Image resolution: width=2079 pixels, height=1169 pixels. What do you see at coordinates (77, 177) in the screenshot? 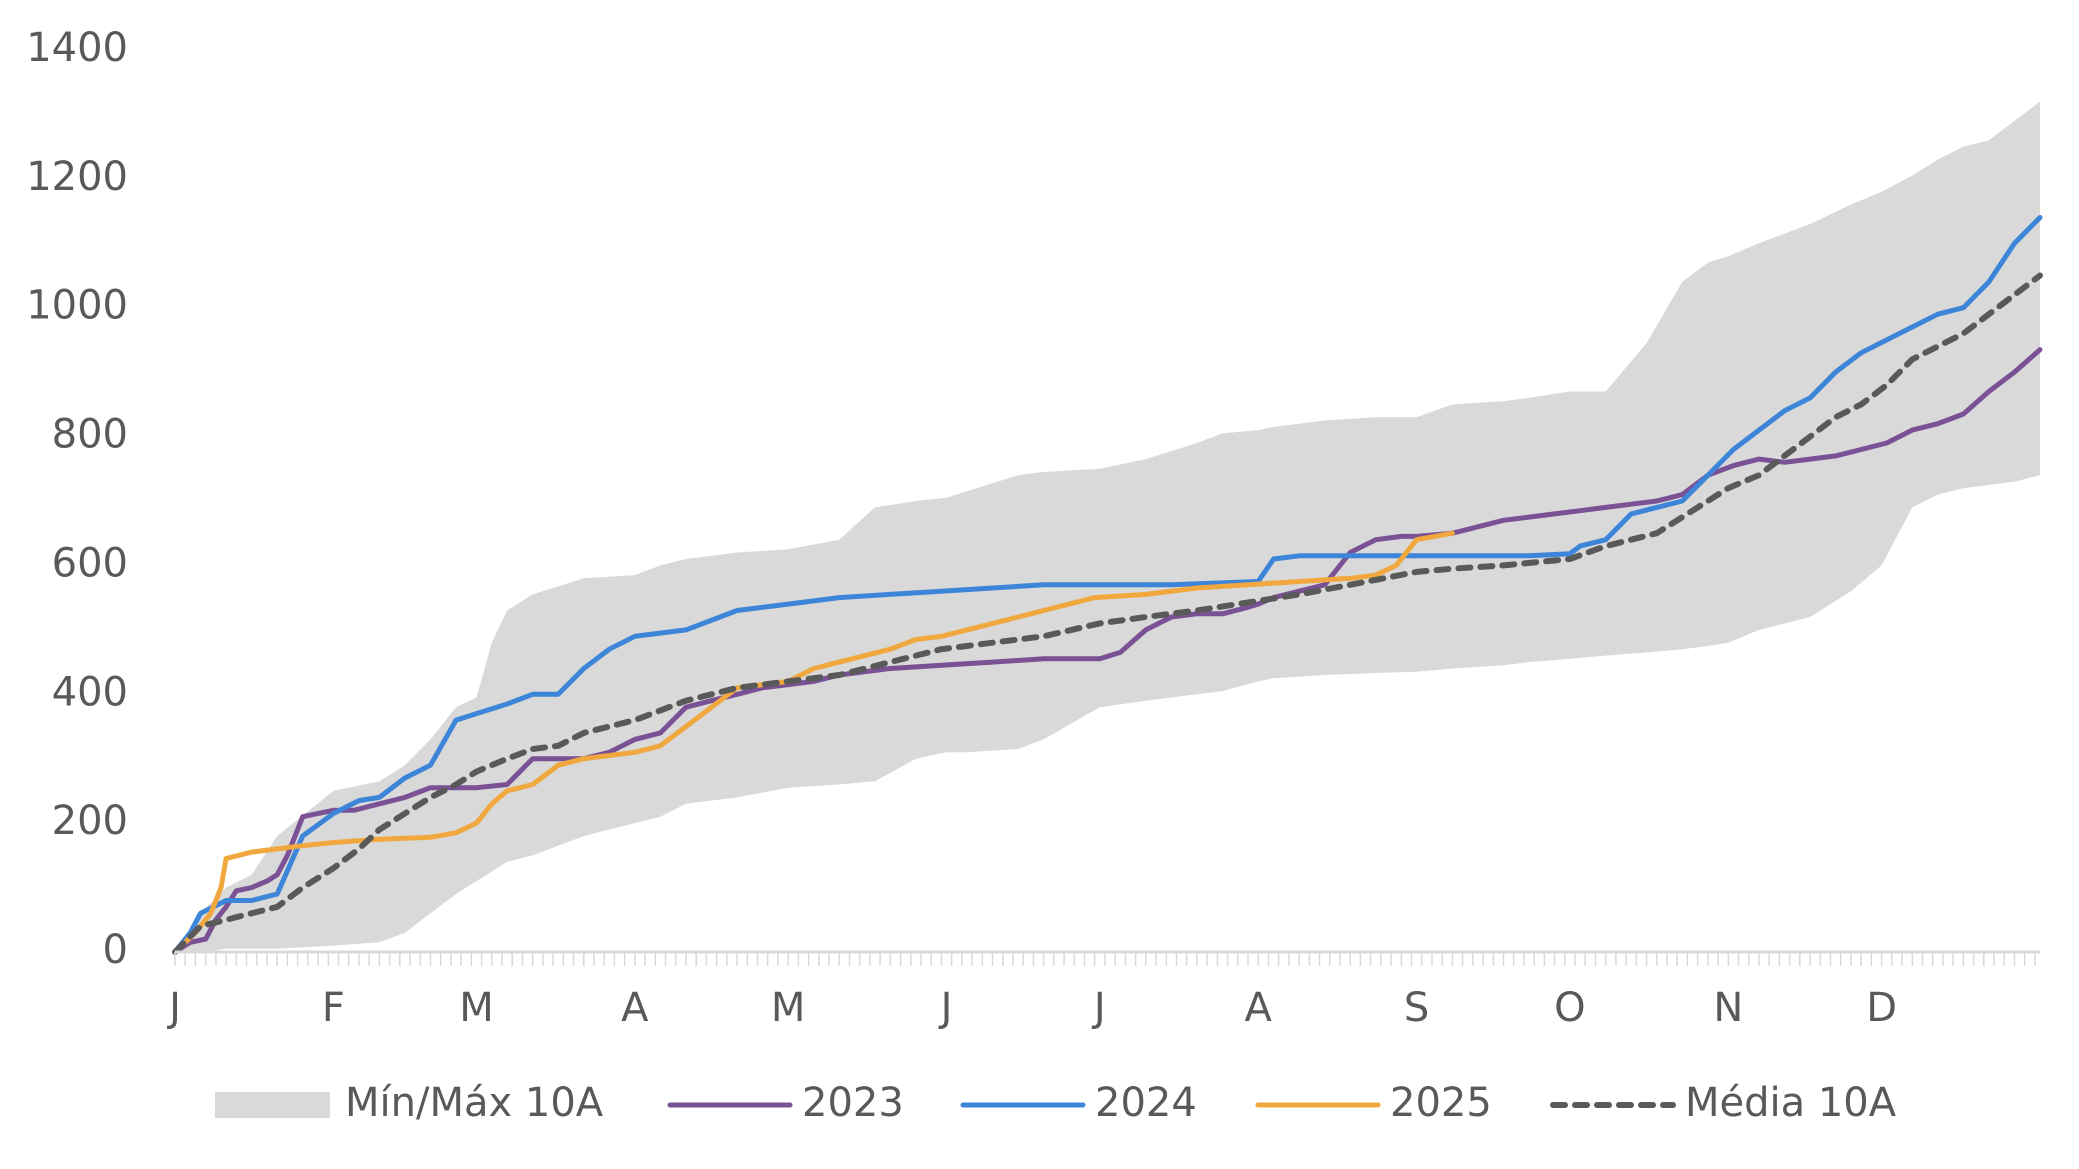
I see `y-tick-label: 1200` at bounding box center [77, 177].